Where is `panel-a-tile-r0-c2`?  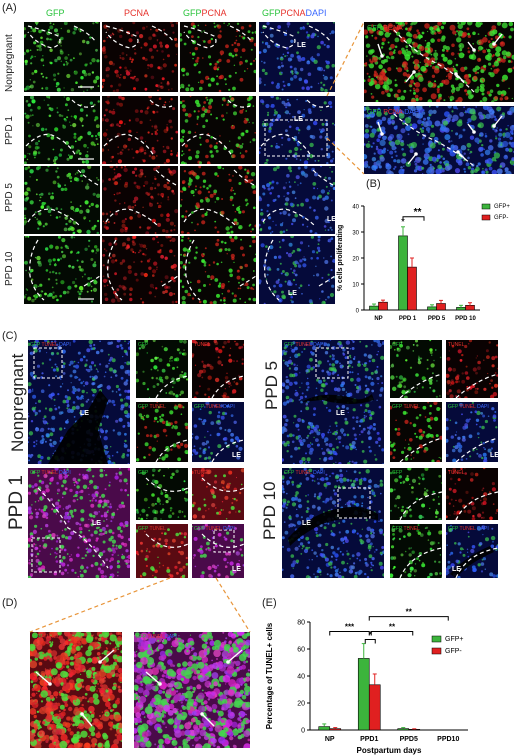 panel-a-tile-r0-c2 is located at coordinates (218, 57).